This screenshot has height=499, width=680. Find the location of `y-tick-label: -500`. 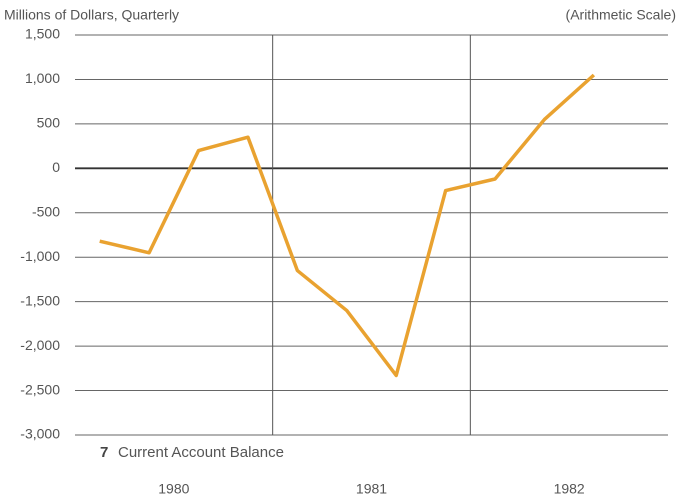

y-tick-label: -500 is located at coordinates (46, 211).